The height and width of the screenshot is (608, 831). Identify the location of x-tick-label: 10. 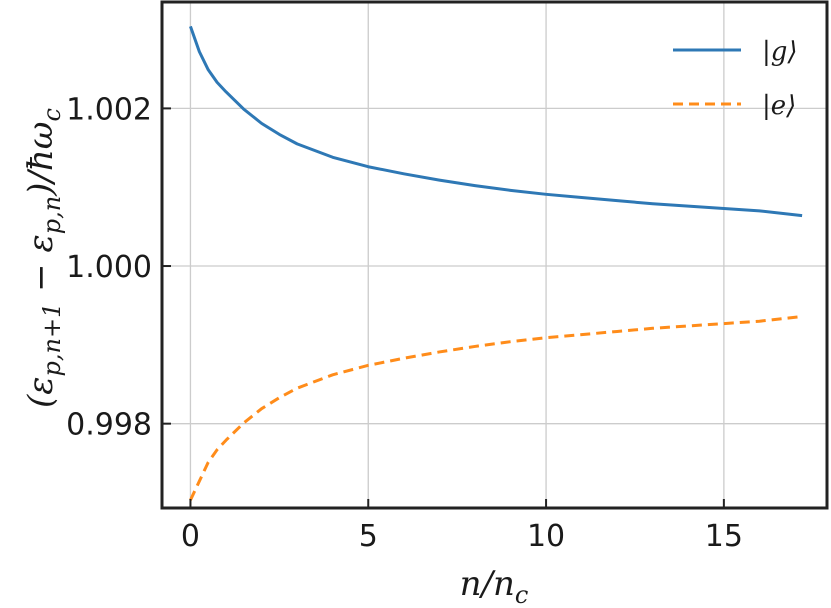
(546, 536).